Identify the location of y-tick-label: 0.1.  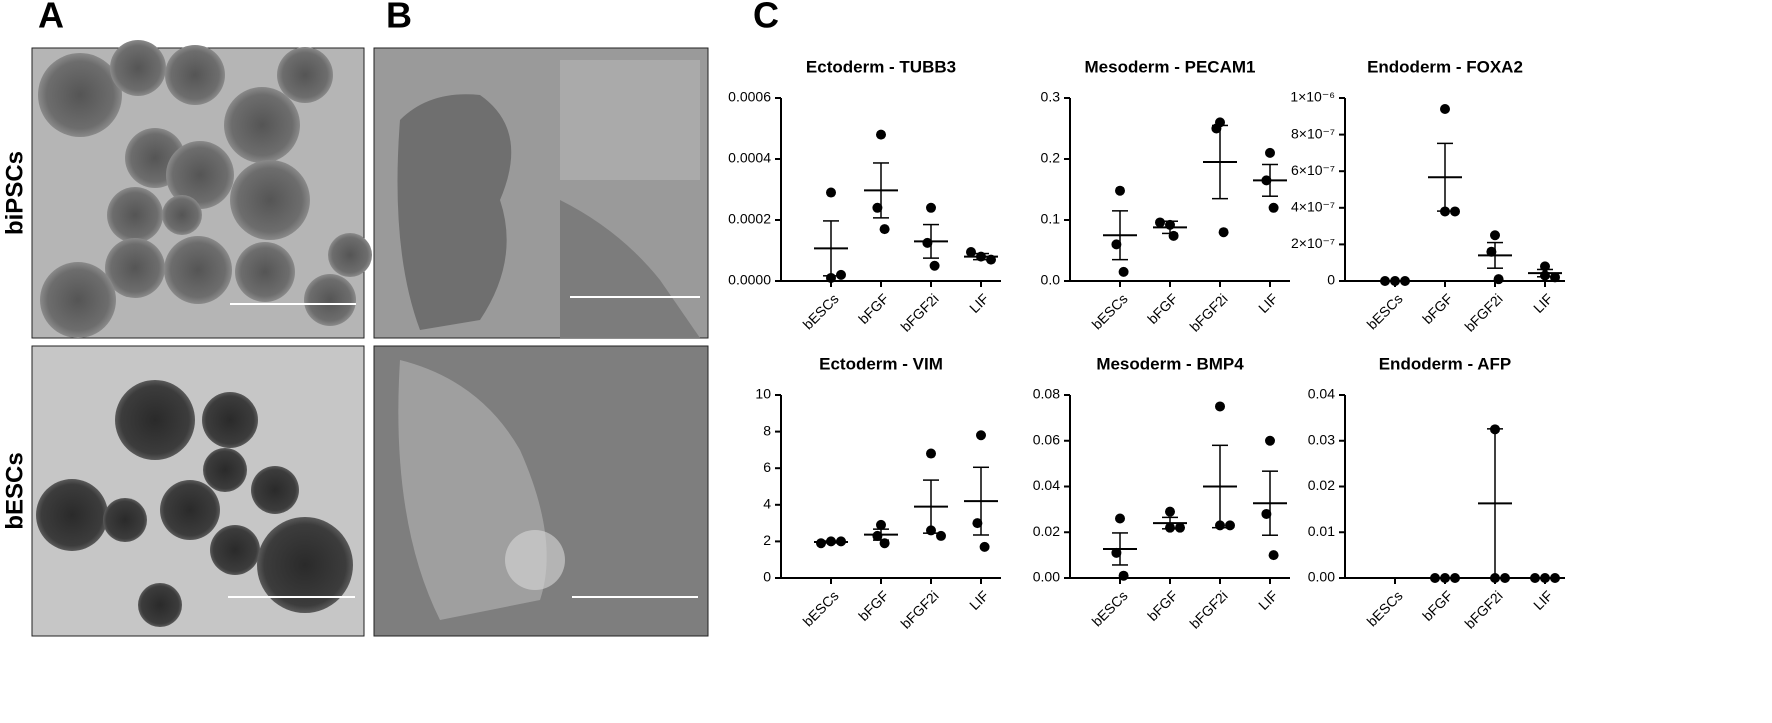
(1051, 219).